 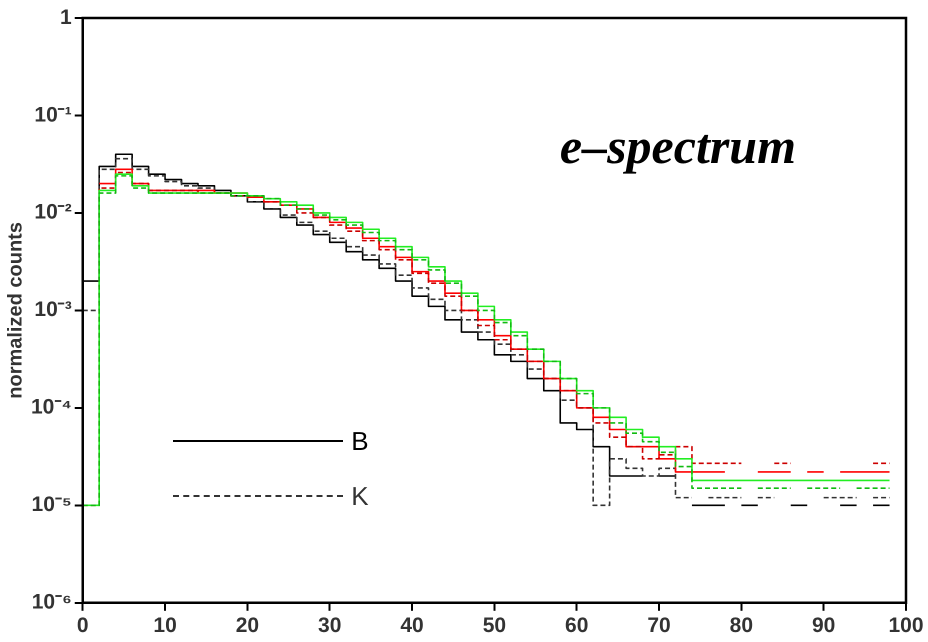 I want to click on x-tick-label: 0, so click(x=82, y=626).